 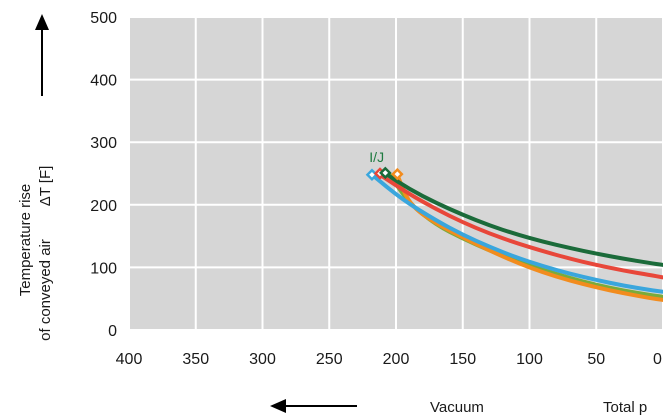 I want to click on y-tick-label: 400, so click(x=103, y=81).